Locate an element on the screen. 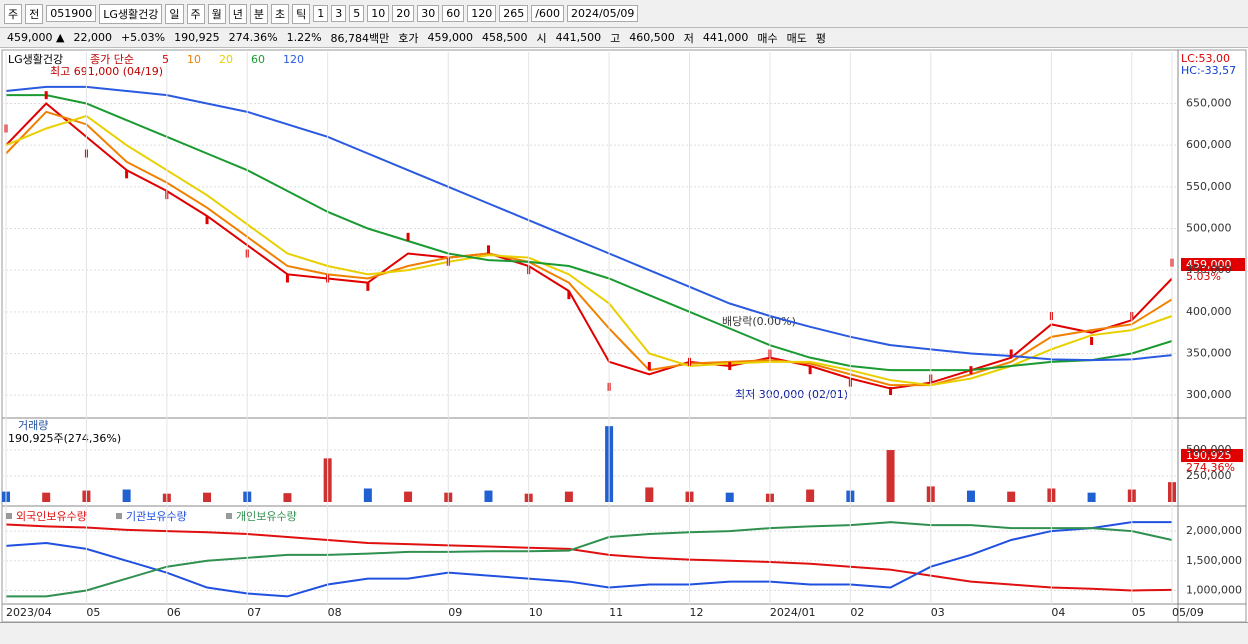  quote-item: 441,000 is located at coordinates (725, 37).